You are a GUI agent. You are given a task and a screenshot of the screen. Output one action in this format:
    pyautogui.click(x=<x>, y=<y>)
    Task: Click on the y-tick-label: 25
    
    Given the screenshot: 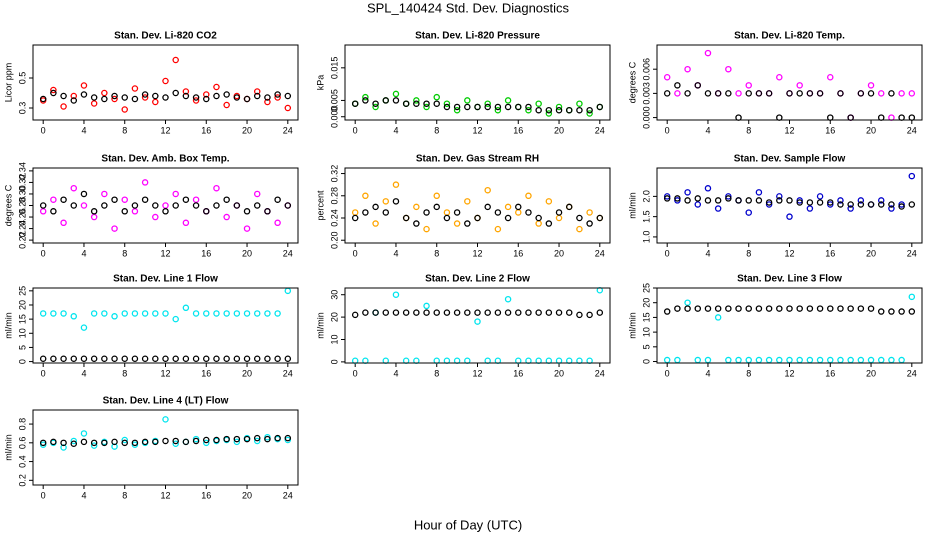 What is the action you would take?
    pyautogui.click(x=22, y=291)
    